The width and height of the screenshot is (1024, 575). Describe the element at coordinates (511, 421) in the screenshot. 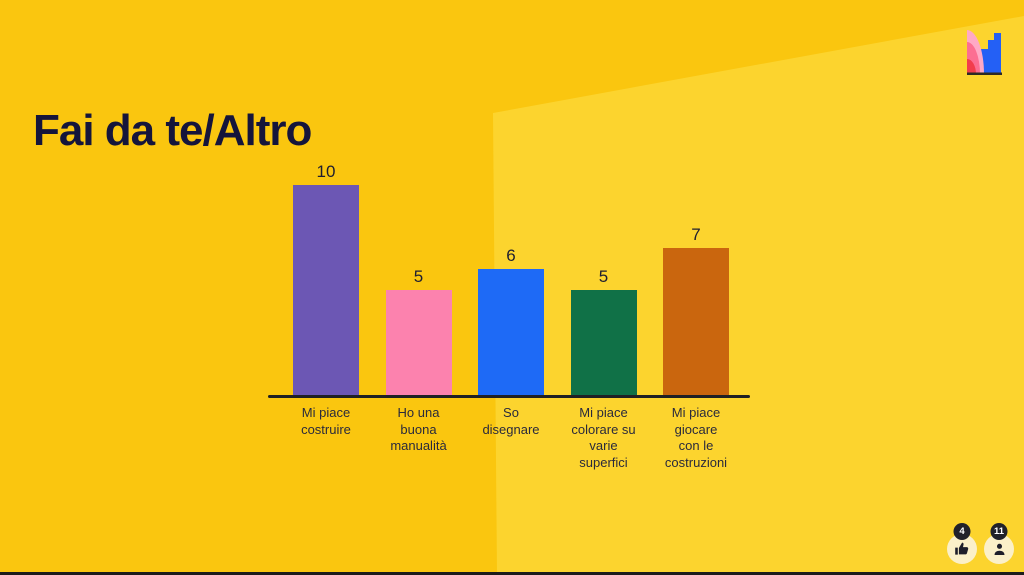

I see `bar-category-label: So disegnare` at that location.